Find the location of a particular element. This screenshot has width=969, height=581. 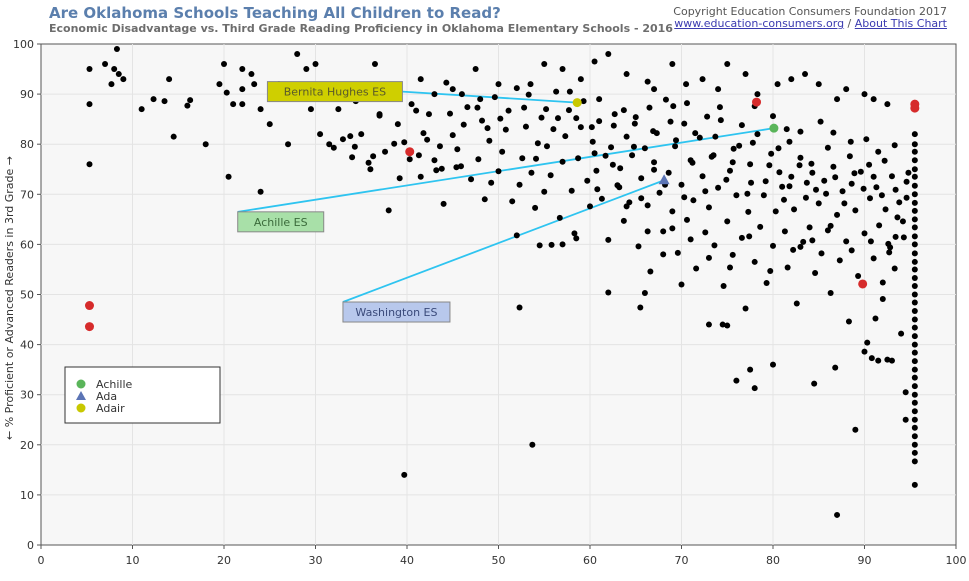

legend-item: Adair is located at coordinates (101, 408).